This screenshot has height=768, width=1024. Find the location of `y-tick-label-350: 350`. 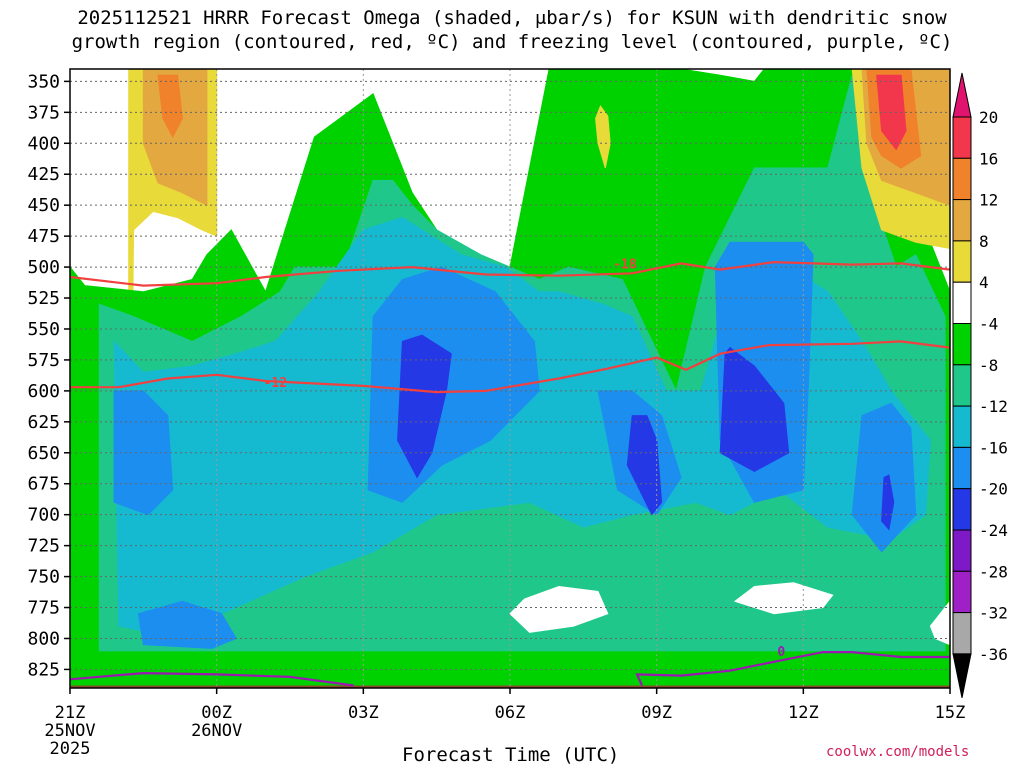

y-tick-label-350: 350 is located at coordinates (43, 81).